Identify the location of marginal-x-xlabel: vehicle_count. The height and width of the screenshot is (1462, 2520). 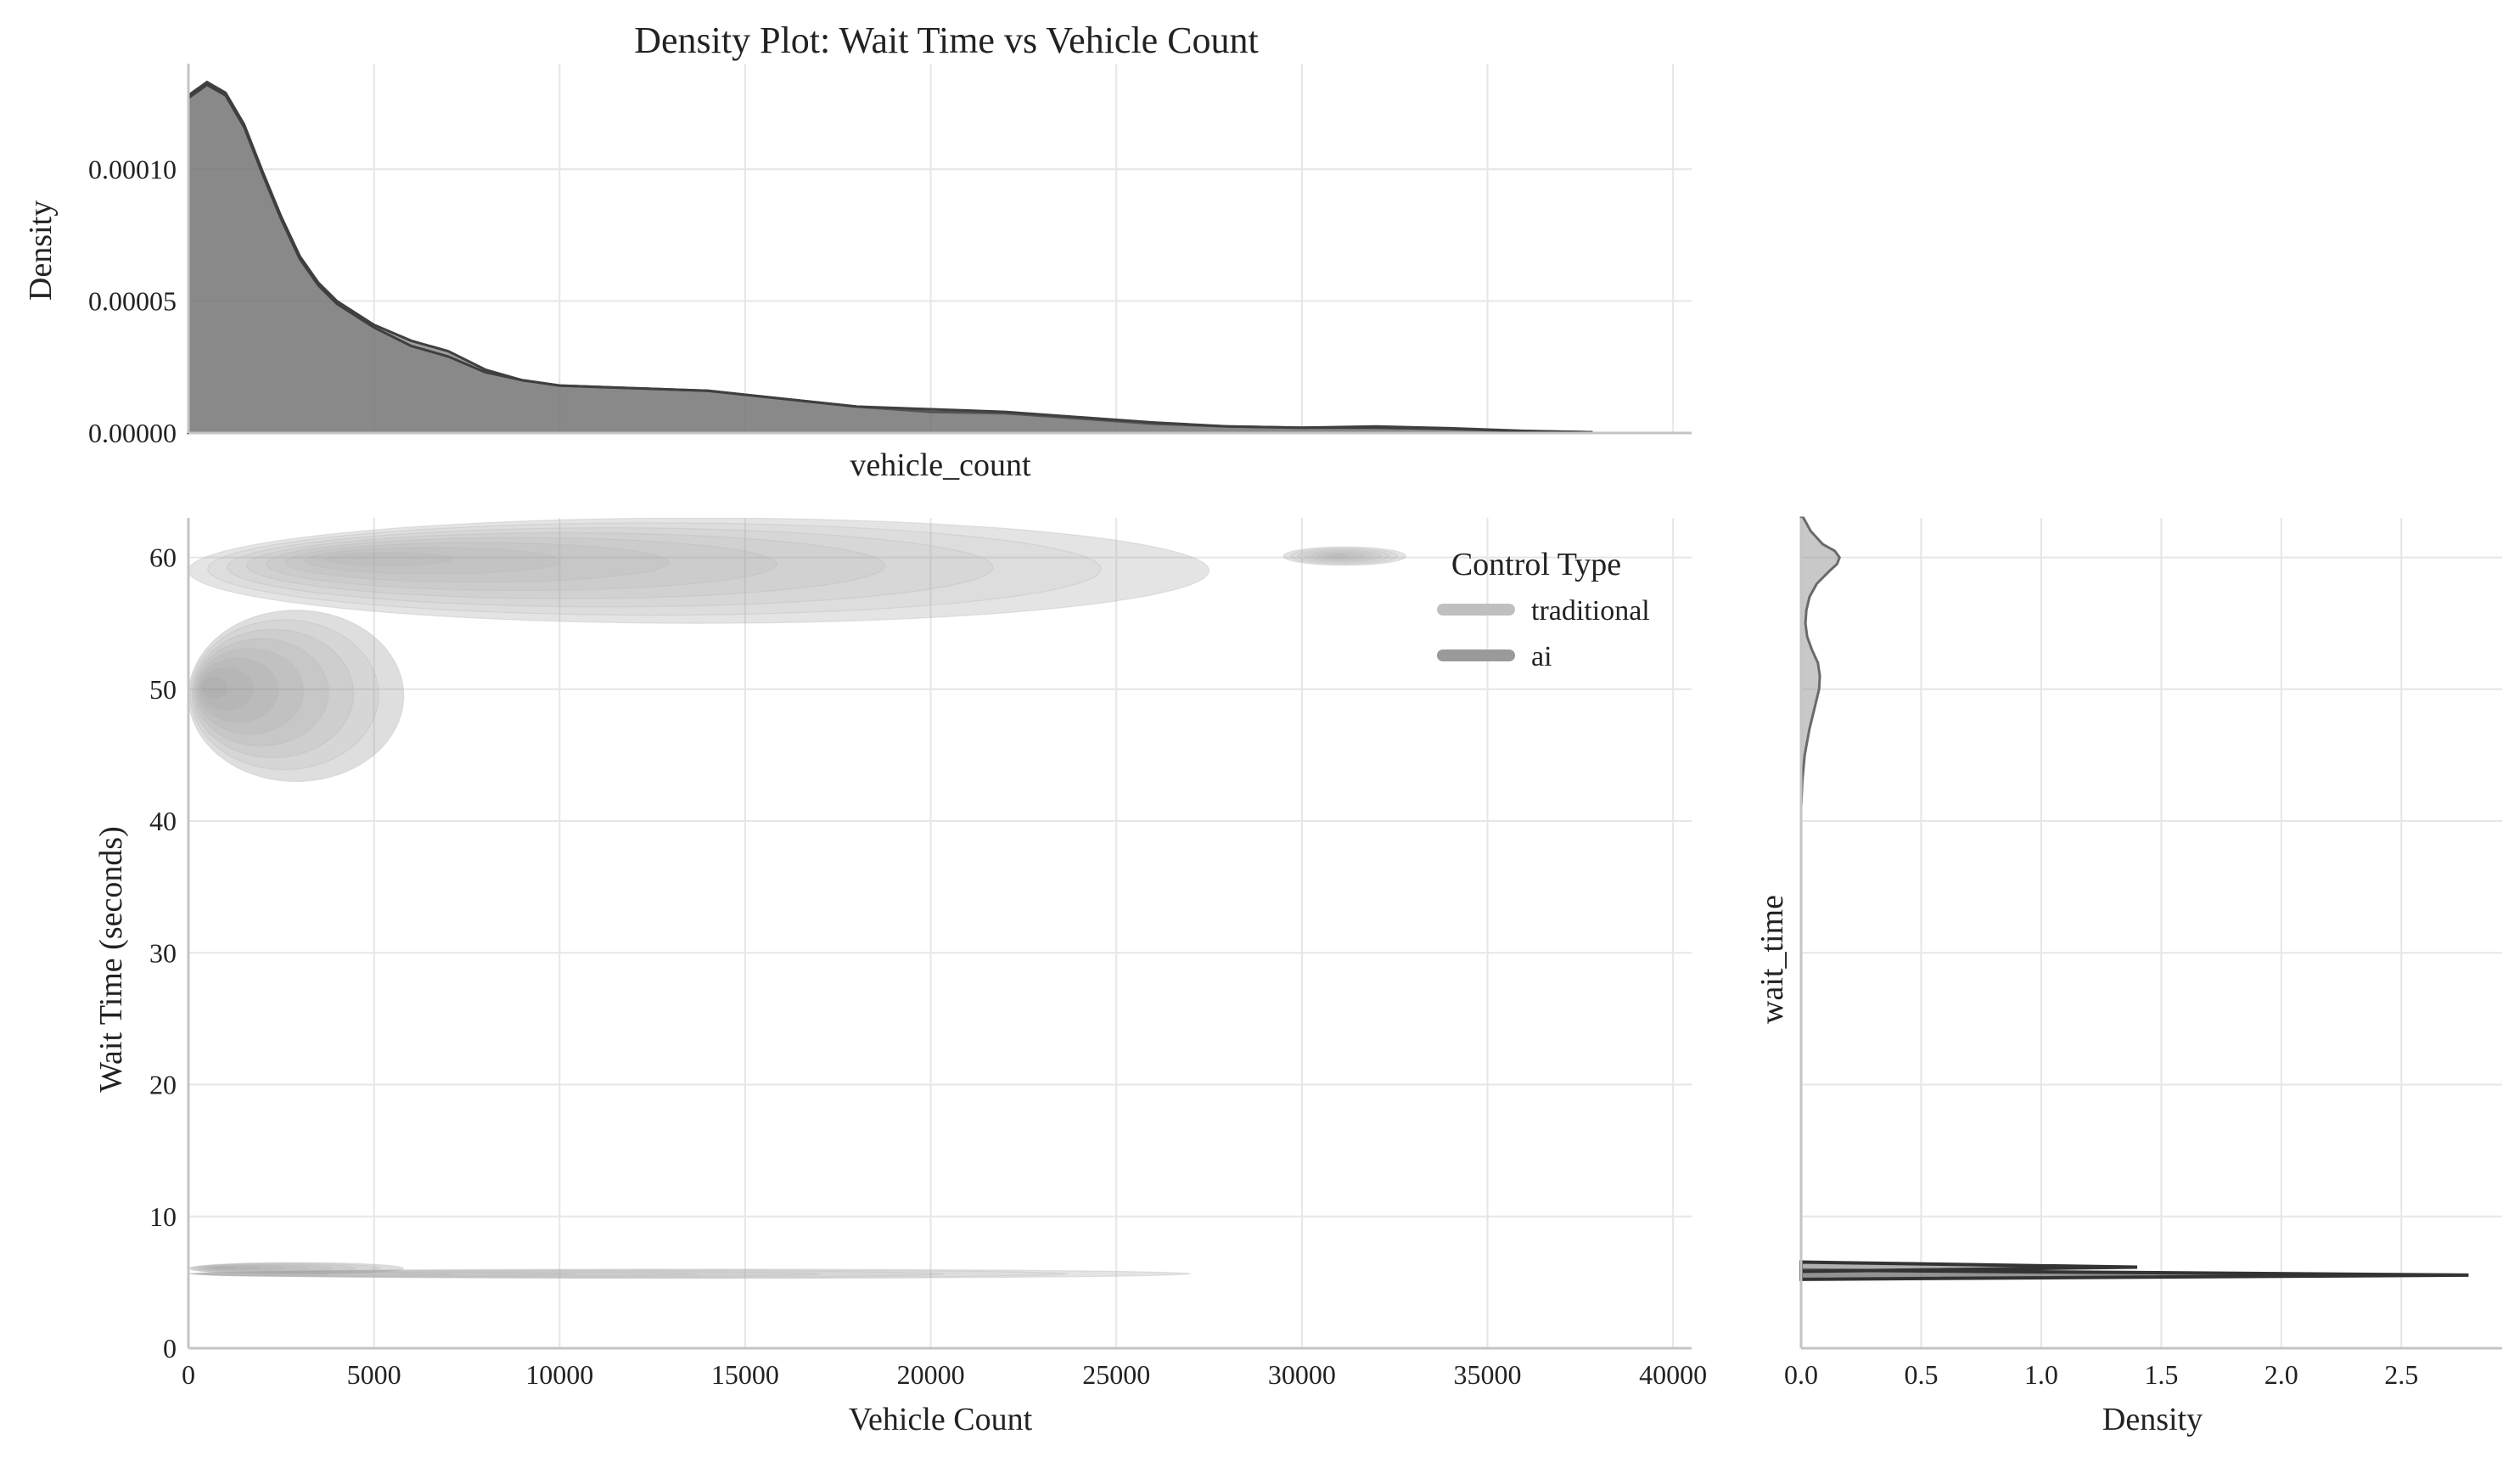
(940, 465).